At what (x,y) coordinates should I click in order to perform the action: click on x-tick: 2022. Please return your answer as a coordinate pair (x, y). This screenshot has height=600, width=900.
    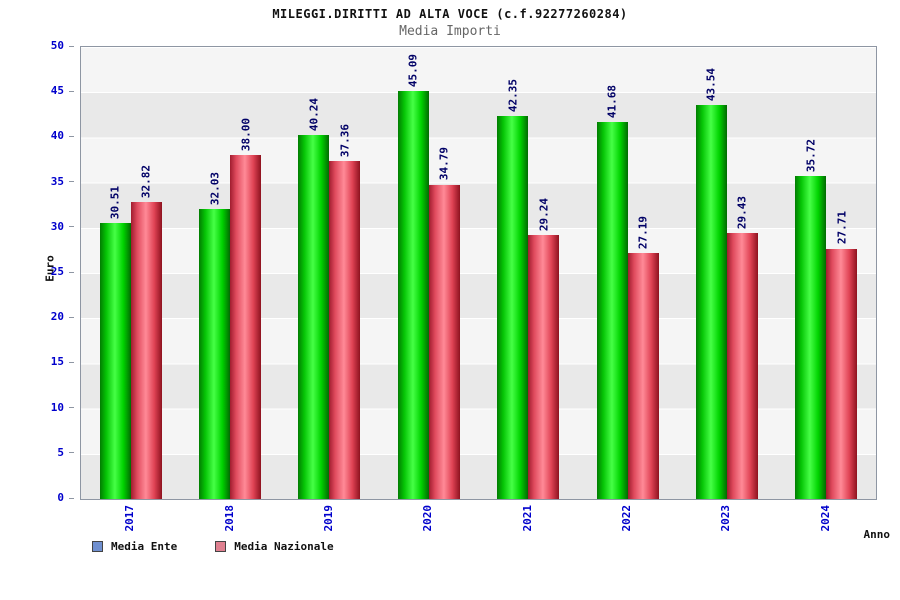
    Looking at the image, I should click on (626, 520).